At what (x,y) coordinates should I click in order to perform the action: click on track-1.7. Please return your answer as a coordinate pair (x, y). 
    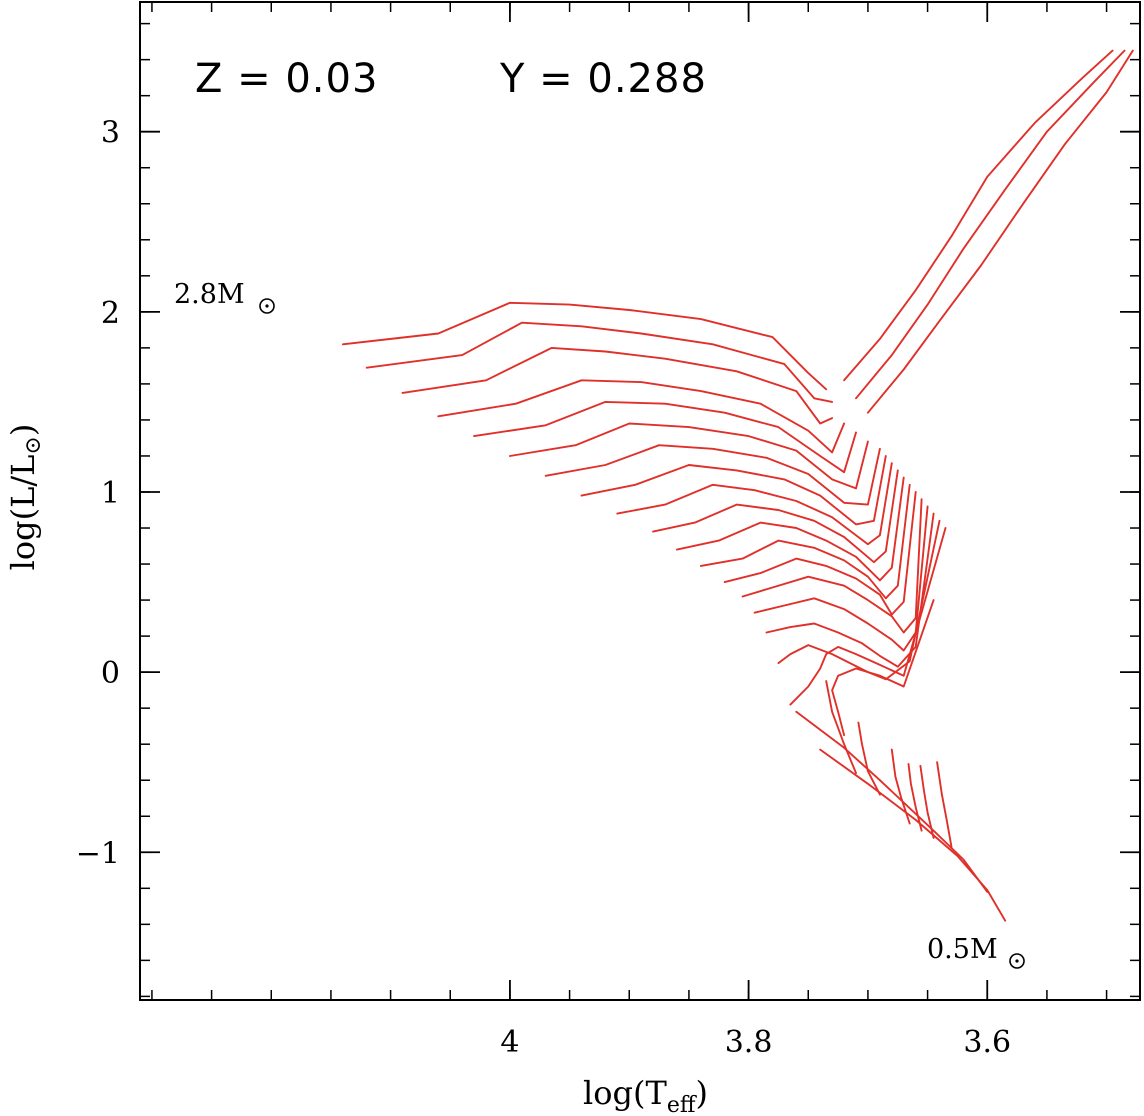
    Looking at the image, I should click on (805, 541).